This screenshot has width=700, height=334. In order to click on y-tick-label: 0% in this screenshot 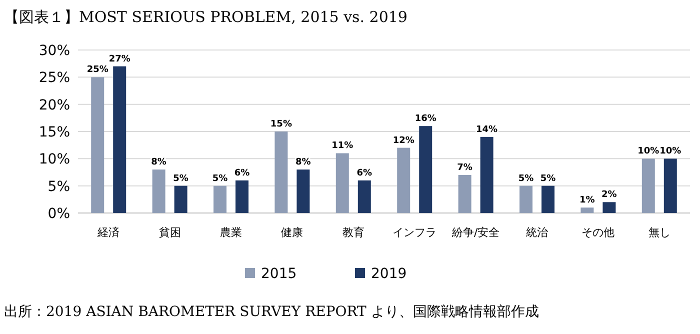, I will do `click(59, 214)`.